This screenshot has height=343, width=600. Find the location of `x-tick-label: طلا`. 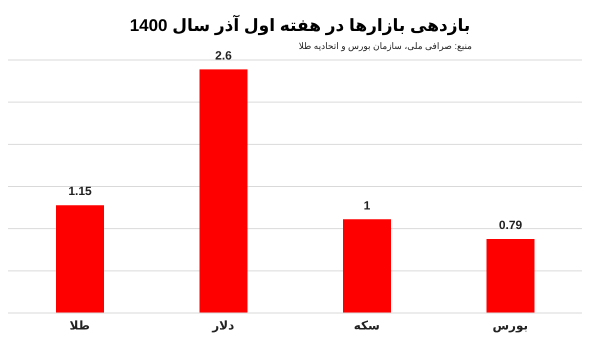

x-tick-label: طلا is located at coordinates (80, 325).